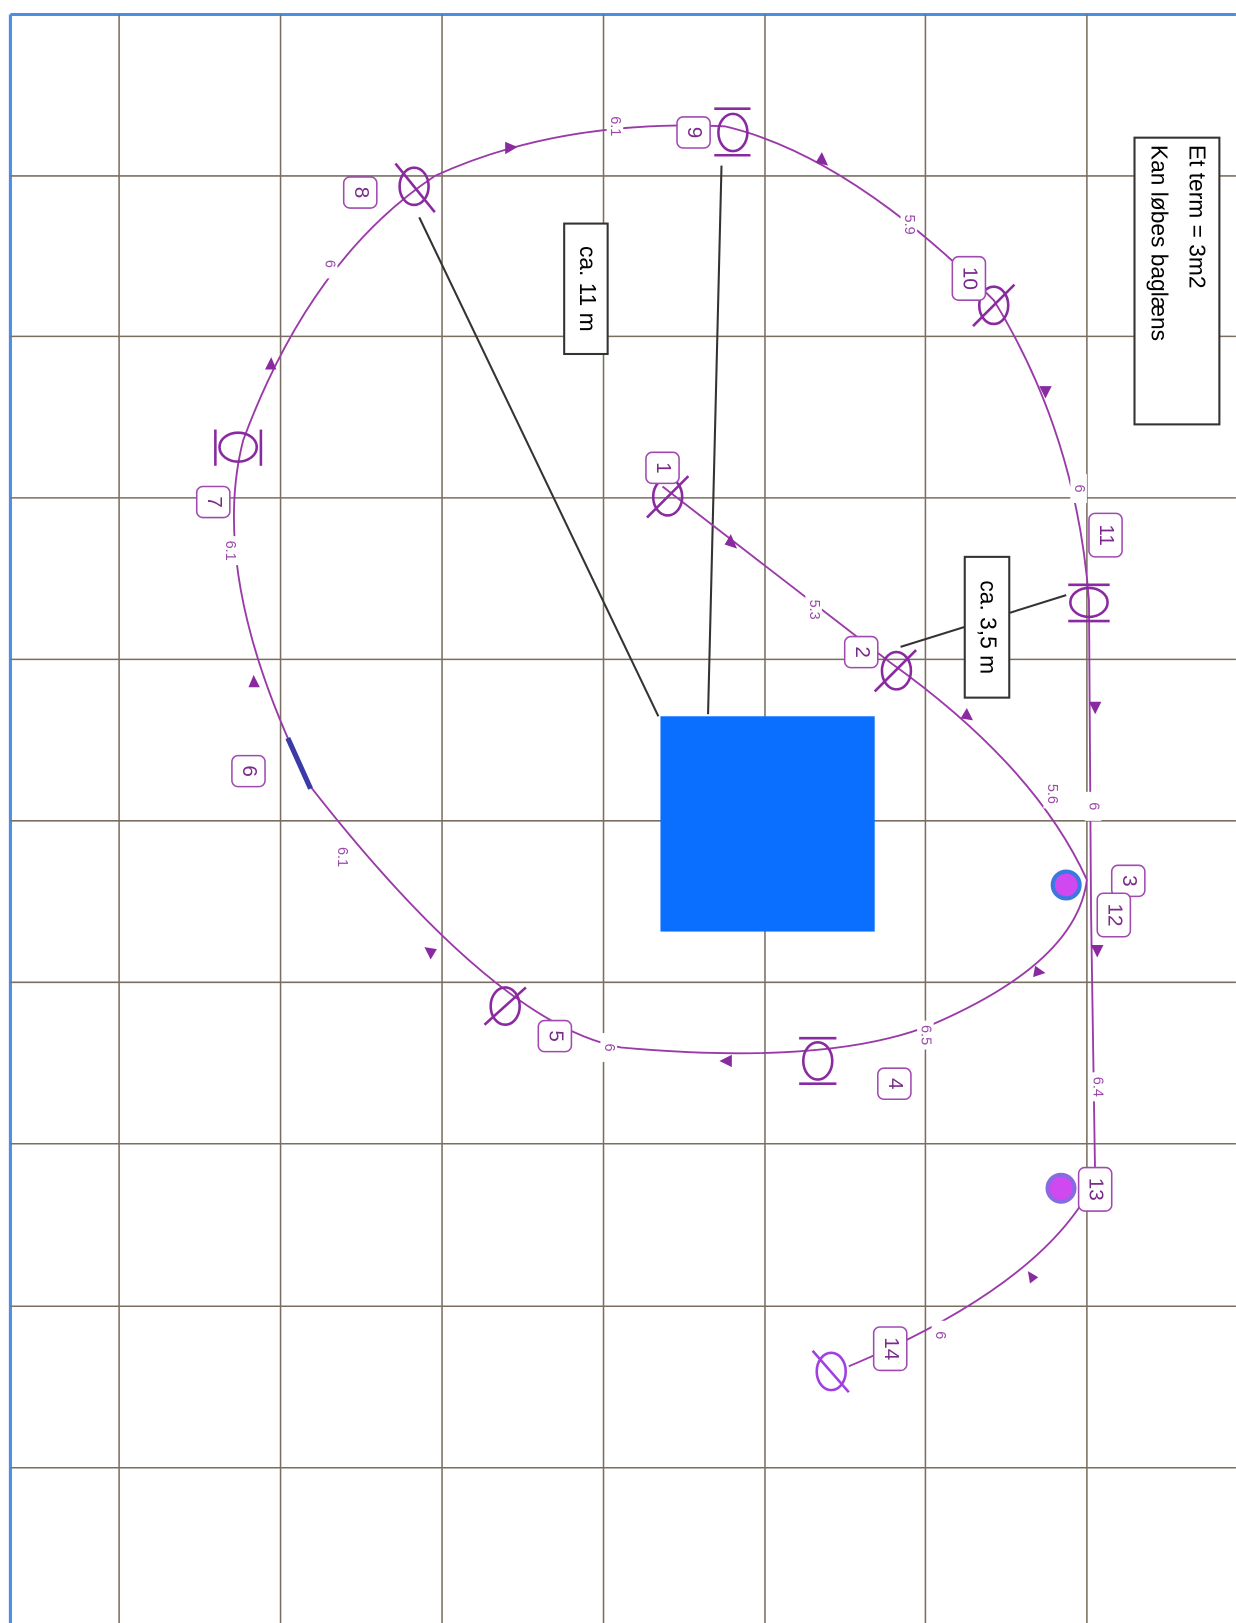  I want to click on station: 14, so click(890, 1349).